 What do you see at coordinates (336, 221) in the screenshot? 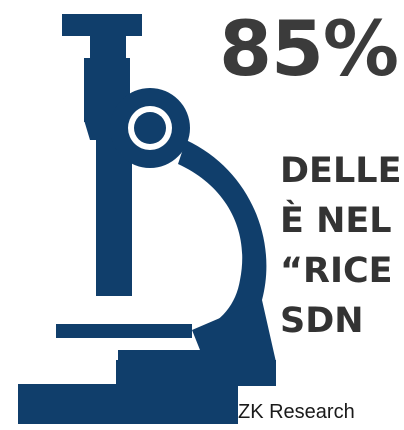
I see `stat-line-2: È NEL` at bounding box center [336, 221].